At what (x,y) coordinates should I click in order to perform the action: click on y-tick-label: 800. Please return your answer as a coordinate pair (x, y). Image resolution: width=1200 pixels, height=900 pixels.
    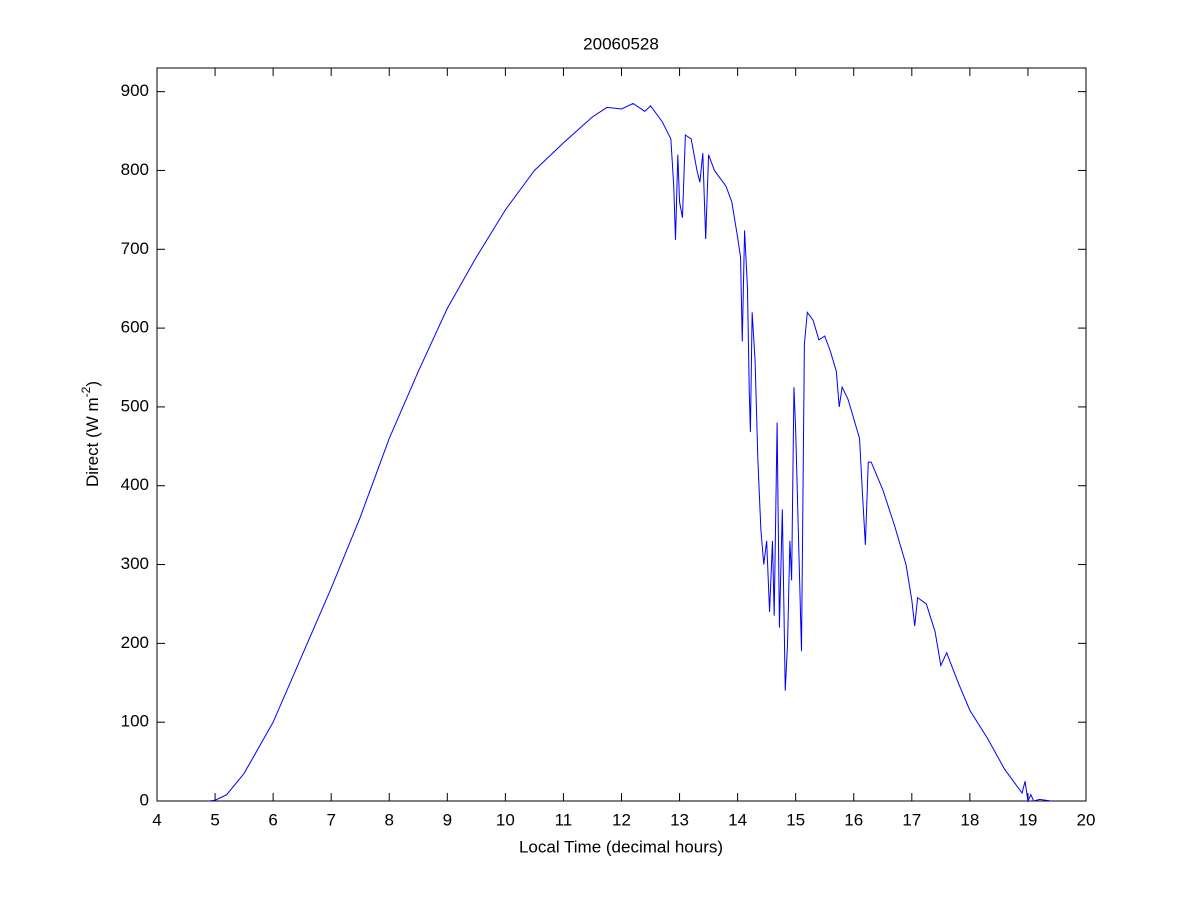
    Looking at the image, I should click on (135, 169).